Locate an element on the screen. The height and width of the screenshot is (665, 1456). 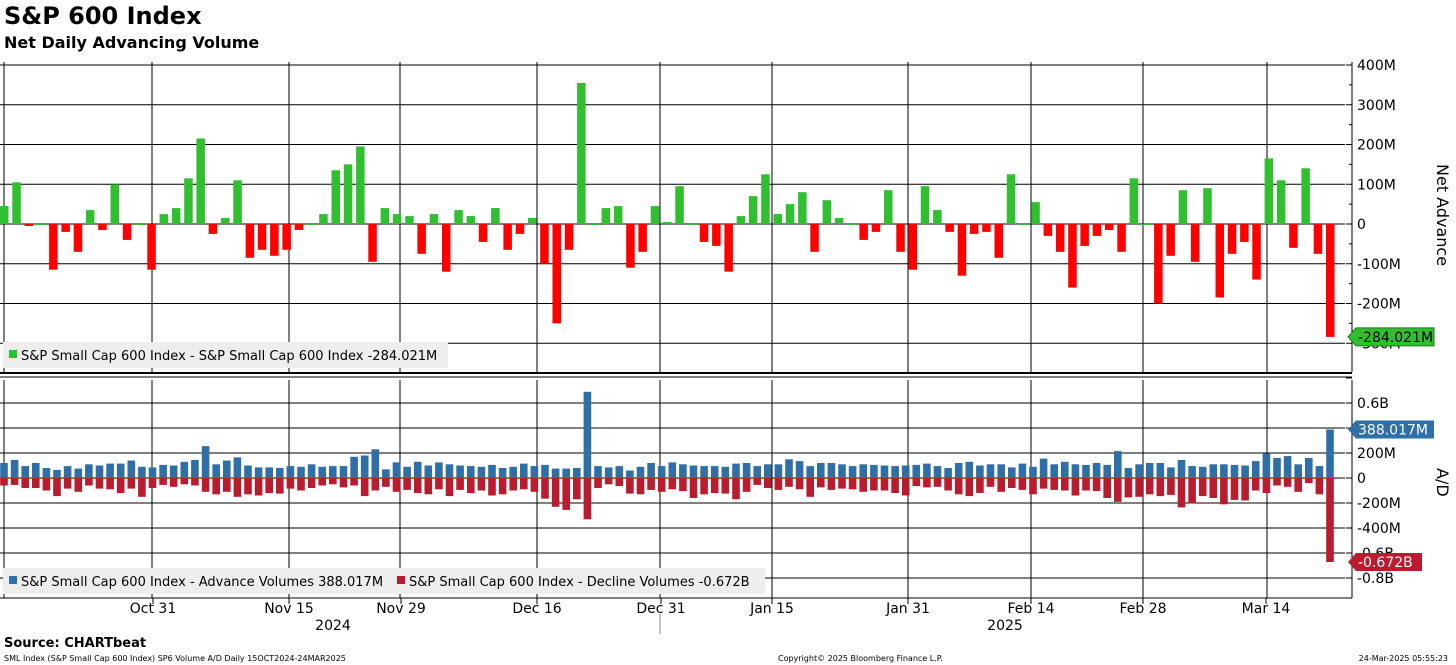
x-tick-label: Dec 16 is located at coordinates (536, 609).